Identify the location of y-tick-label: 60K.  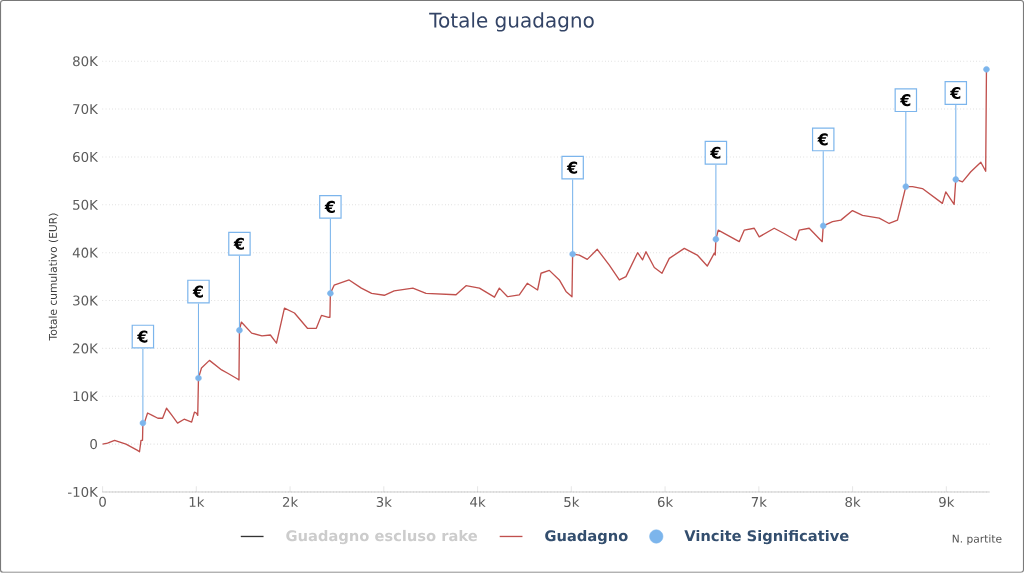
(86, 157).